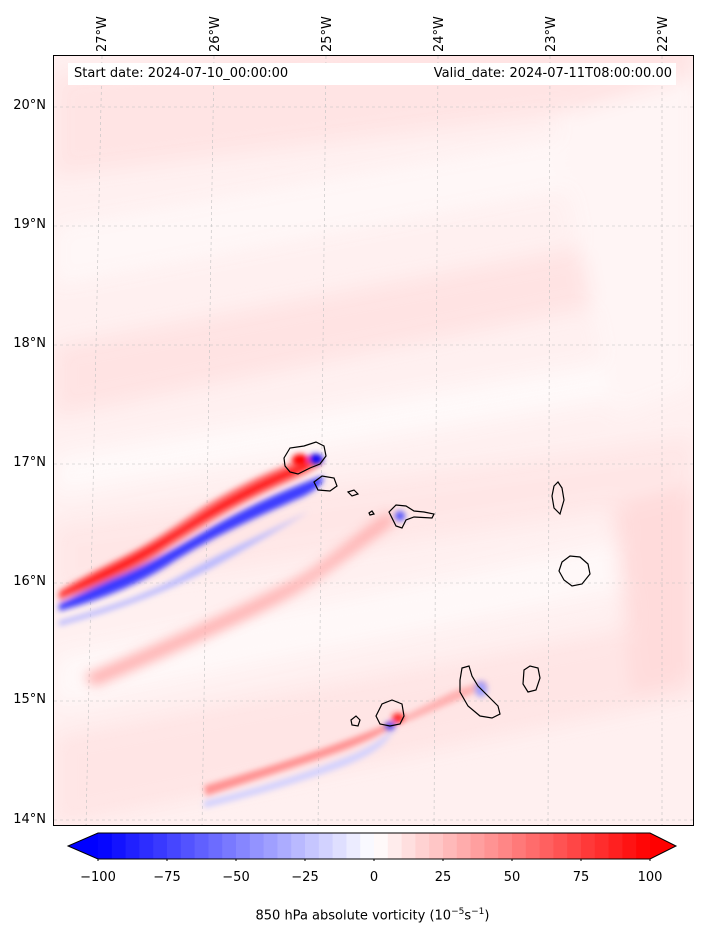 The width and height of the screenshot is (703, 936). What do you see at coordinates (29, 462) in the screenshot?
I see `lat-tick-17n: 17°N` at bounding box center [29, 462].